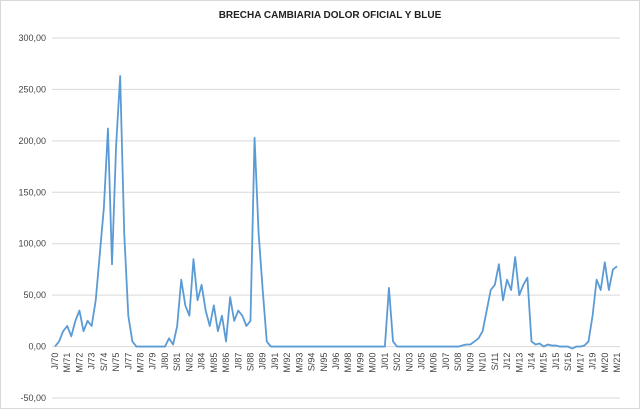 The height and width of the screenshot is (409, 640). Describe the element at coordinates (165, 361) in the screenshot. I see `x-tick-label: J/80` at that location.